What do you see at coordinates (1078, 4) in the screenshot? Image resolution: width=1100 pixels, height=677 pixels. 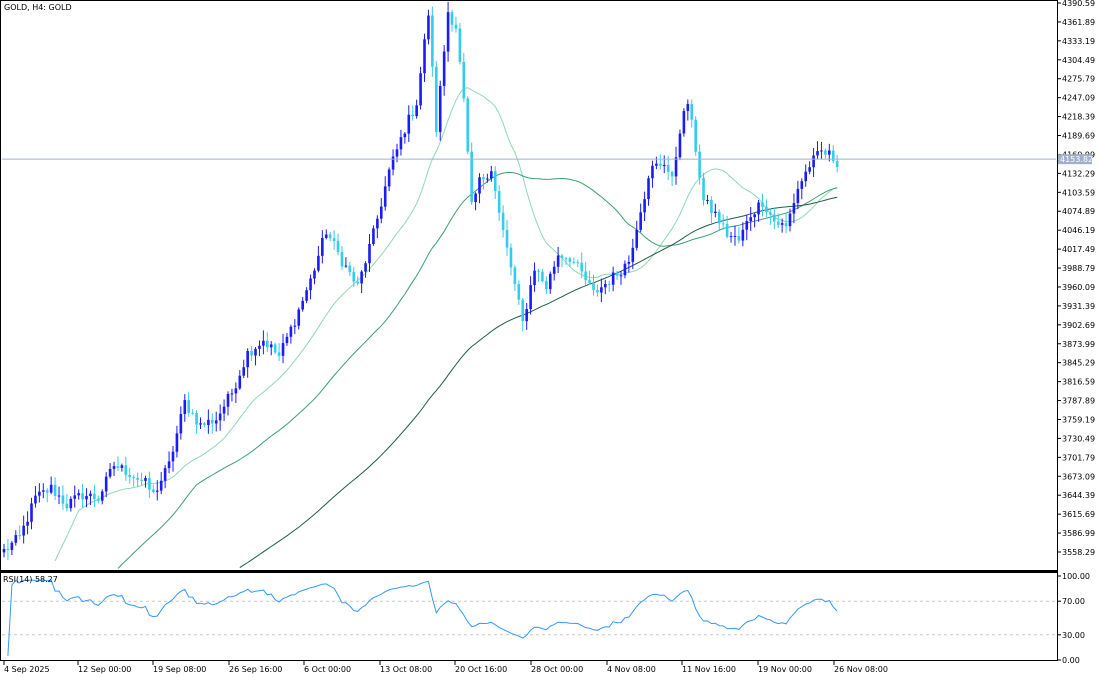 I see `price-tick-label: 4390.59` at bounding box center [1078, 4].